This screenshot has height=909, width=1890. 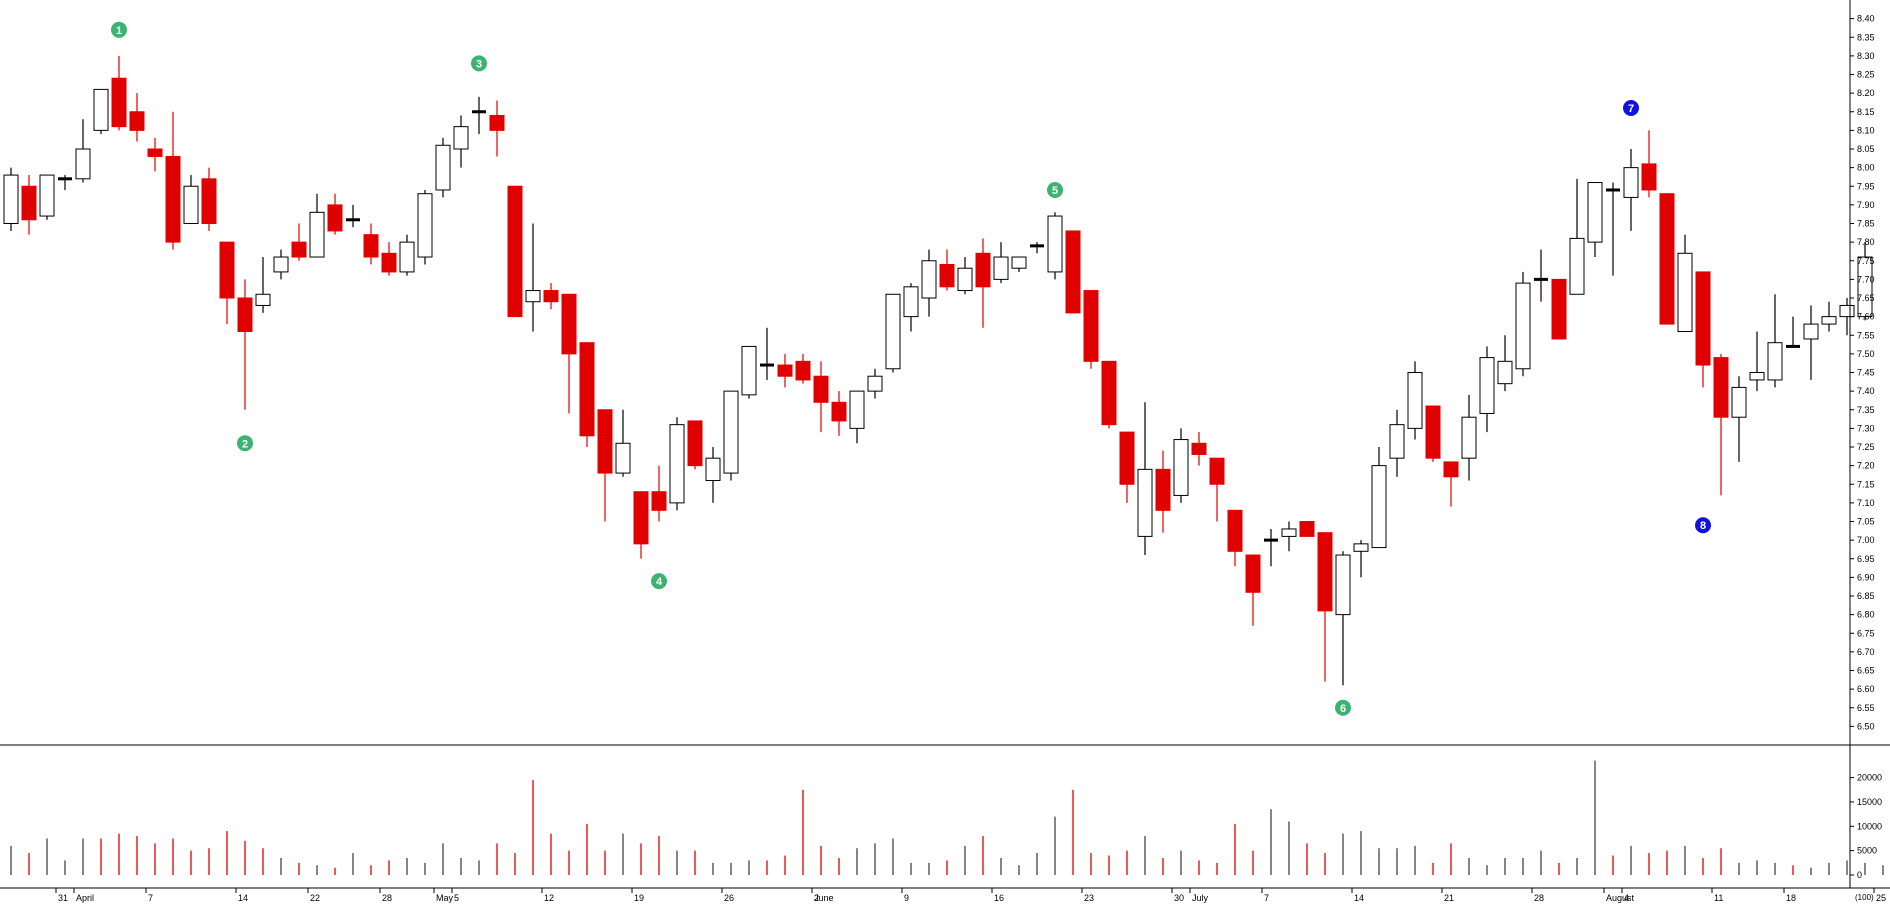 What do you see at coordinates (1869, 802) in the screenshot?
I see `volume-tick-label: 15000` at bounding box center [1869, 802].